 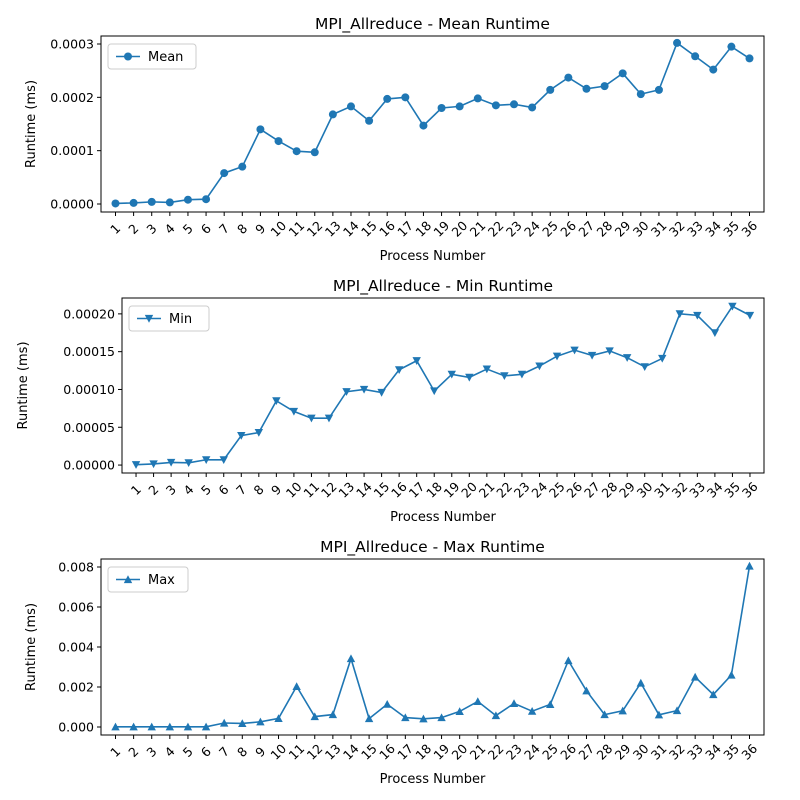 I want to click on x-tick-label: 7, so click(x=241, y=490).